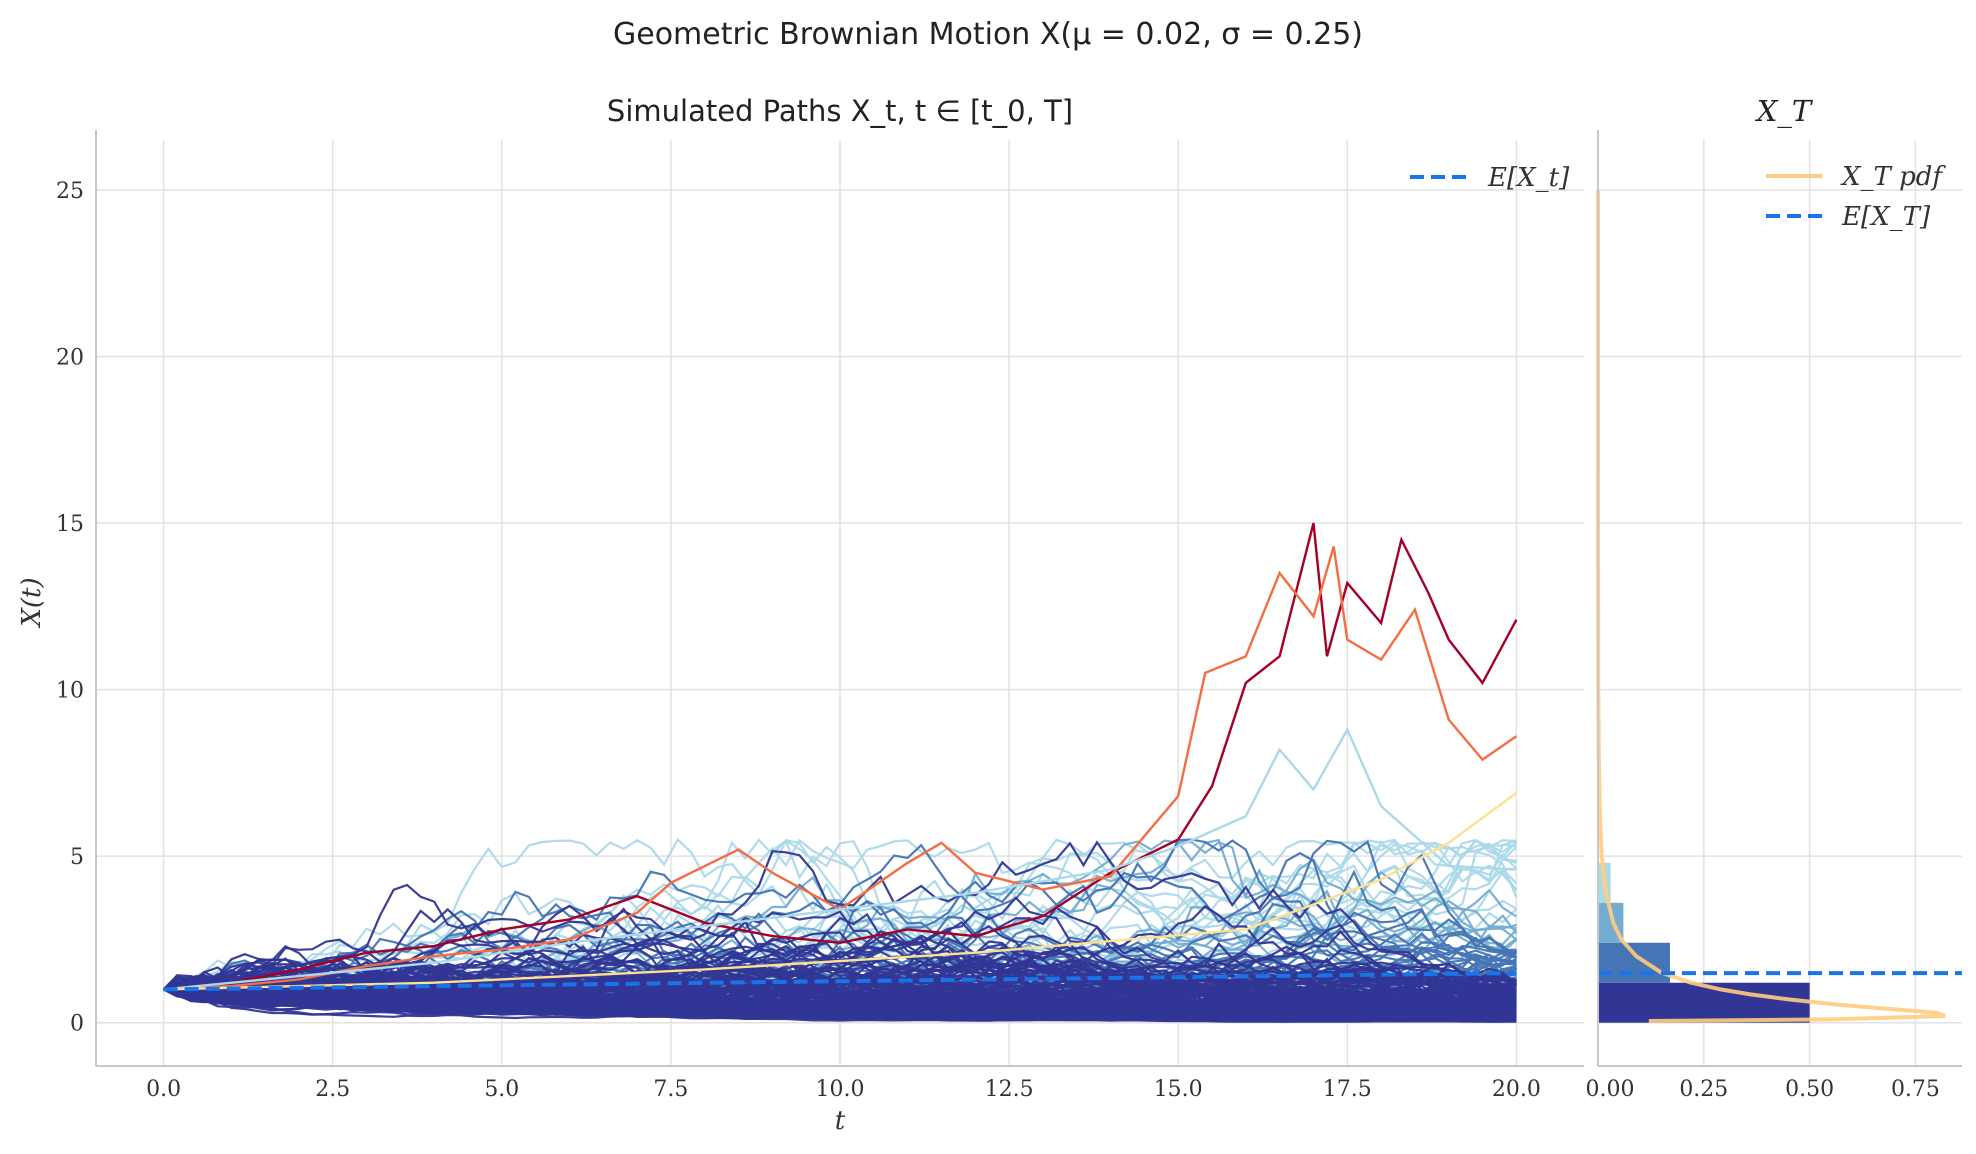 Image resolution: width=1976 pixels, height=1154 pixels. I want to click on histogram-grid, so click(1779, 603).